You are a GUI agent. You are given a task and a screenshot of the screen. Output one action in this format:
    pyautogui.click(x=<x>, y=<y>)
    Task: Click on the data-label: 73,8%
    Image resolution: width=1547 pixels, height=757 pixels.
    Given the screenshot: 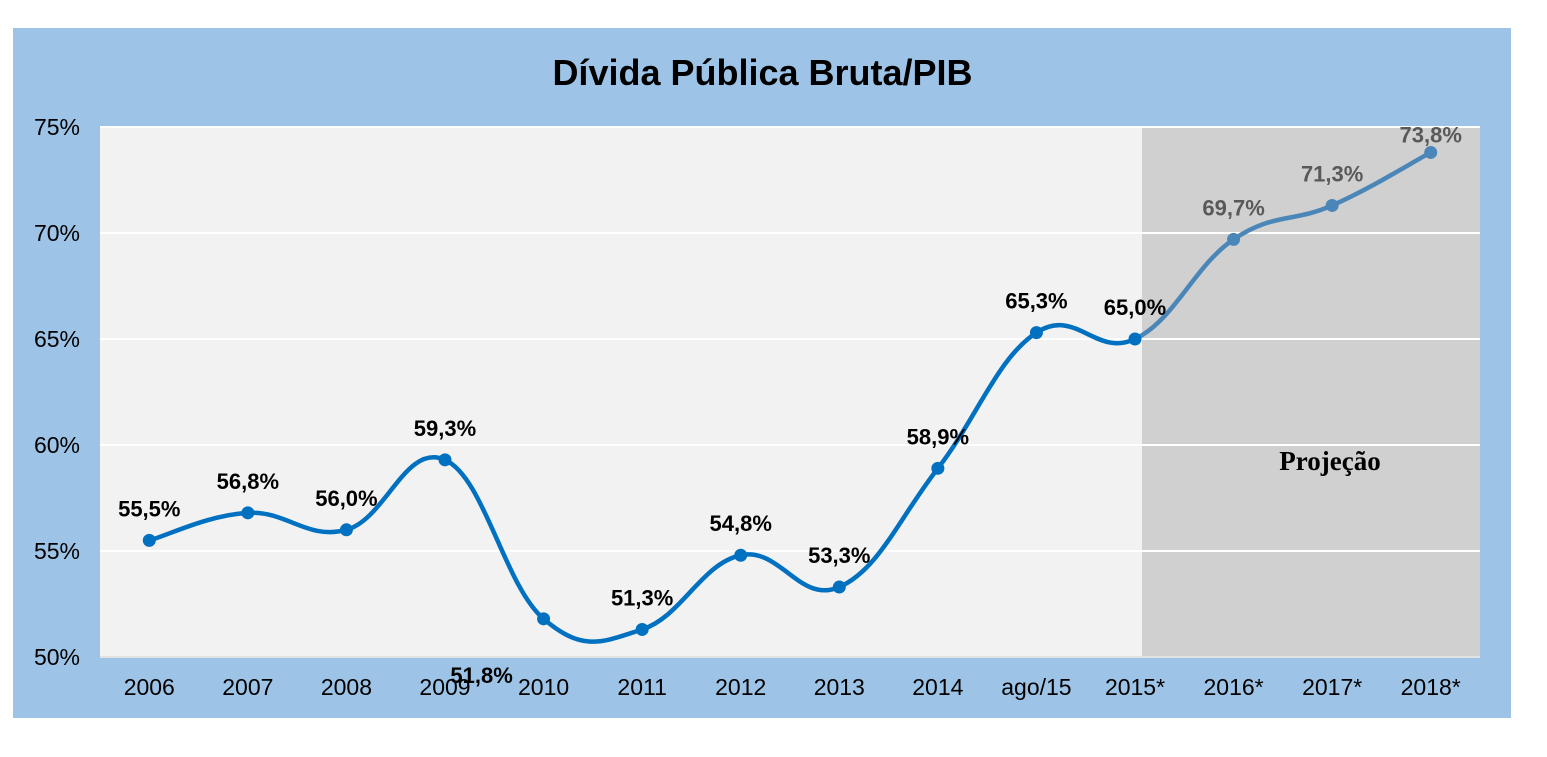 What is the action you would take?
    pyautogui.click(x=1431, y=134)
    